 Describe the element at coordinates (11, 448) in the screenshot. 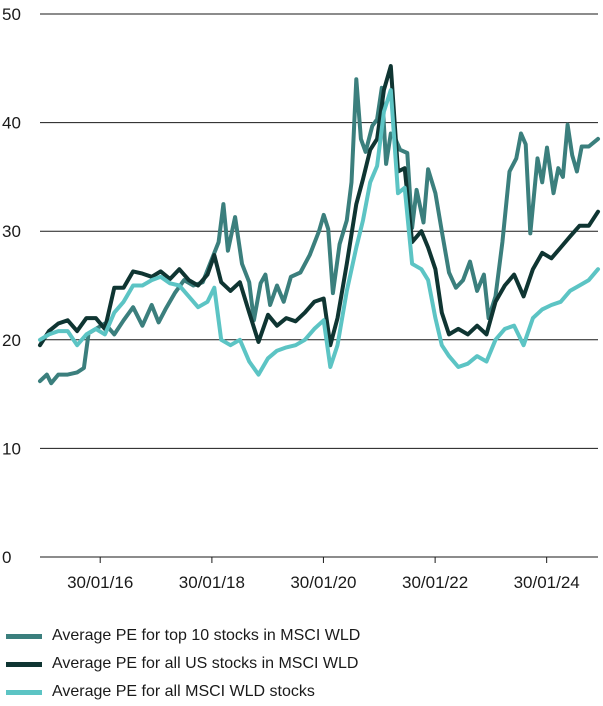

I see `y-tick-label: 10` at that location.